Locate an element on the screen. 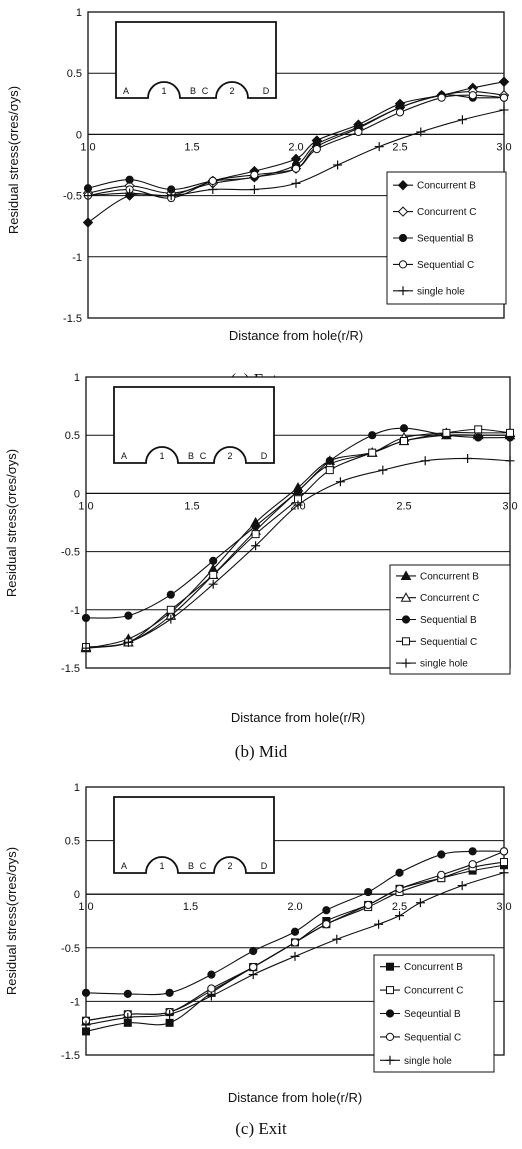 The image size is (522, 1149). series-line is located at coordinates (295, 949).